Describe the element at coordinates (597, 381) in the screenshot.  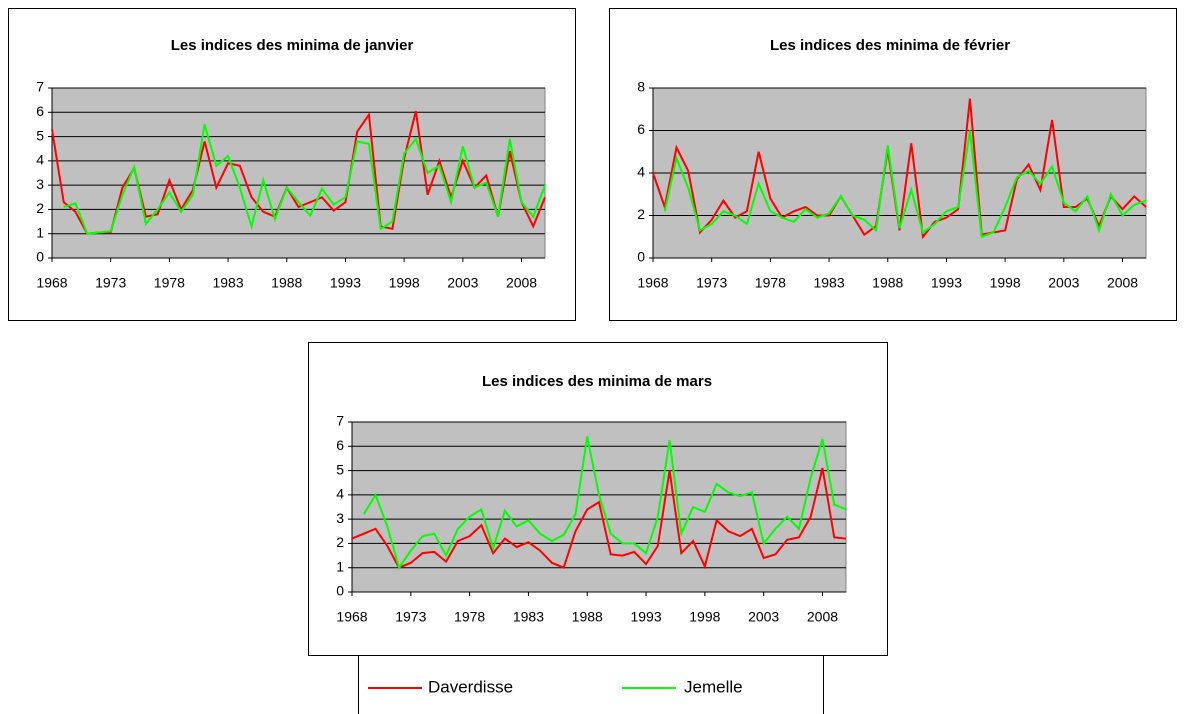
I see `chart-title: Les indices des minima de mars` at that location.